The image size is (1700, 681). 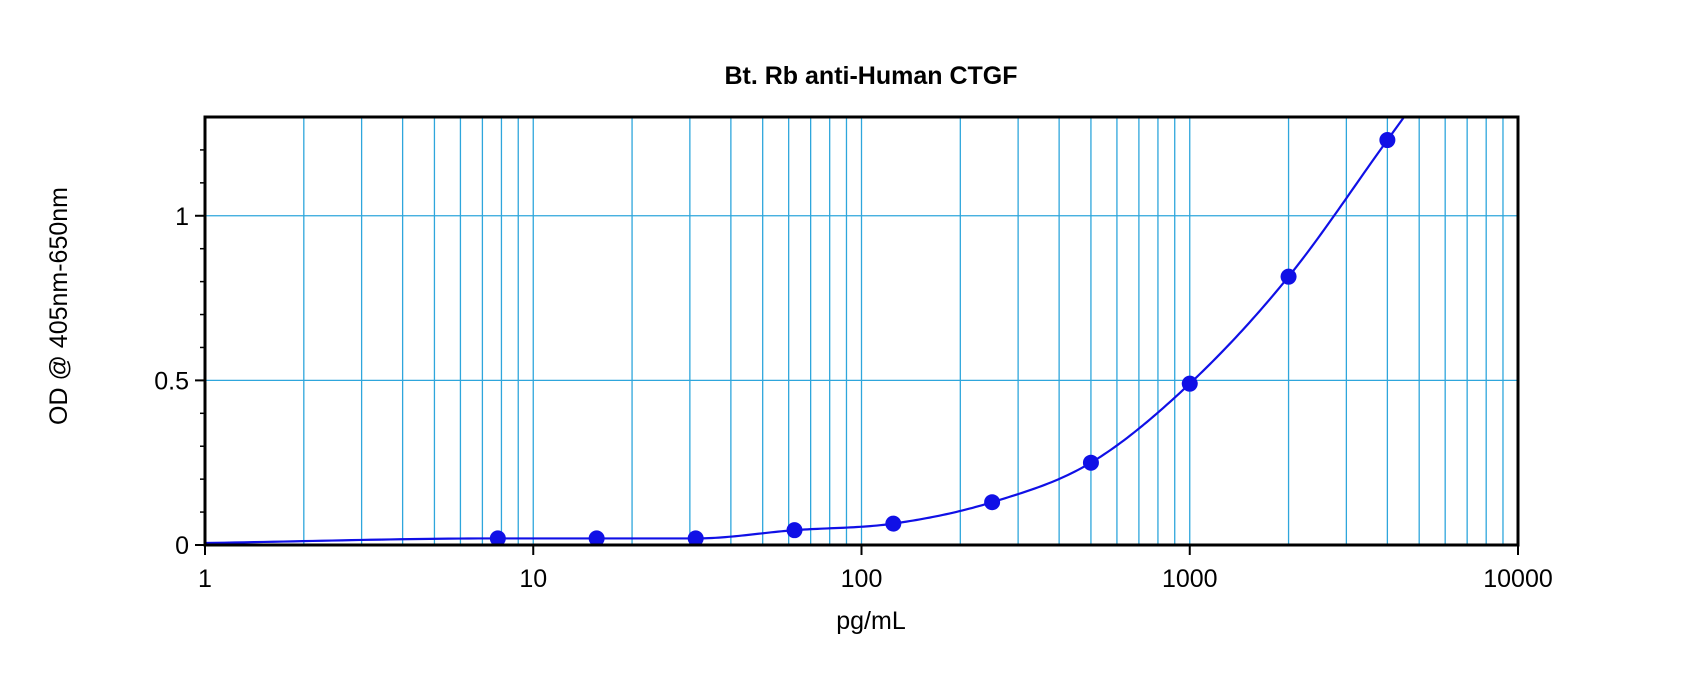 What do you see at coordinates (1190, 579) in the screenshot?
I see `x-tick-label: 1000` at bounding box center [1190, 579].